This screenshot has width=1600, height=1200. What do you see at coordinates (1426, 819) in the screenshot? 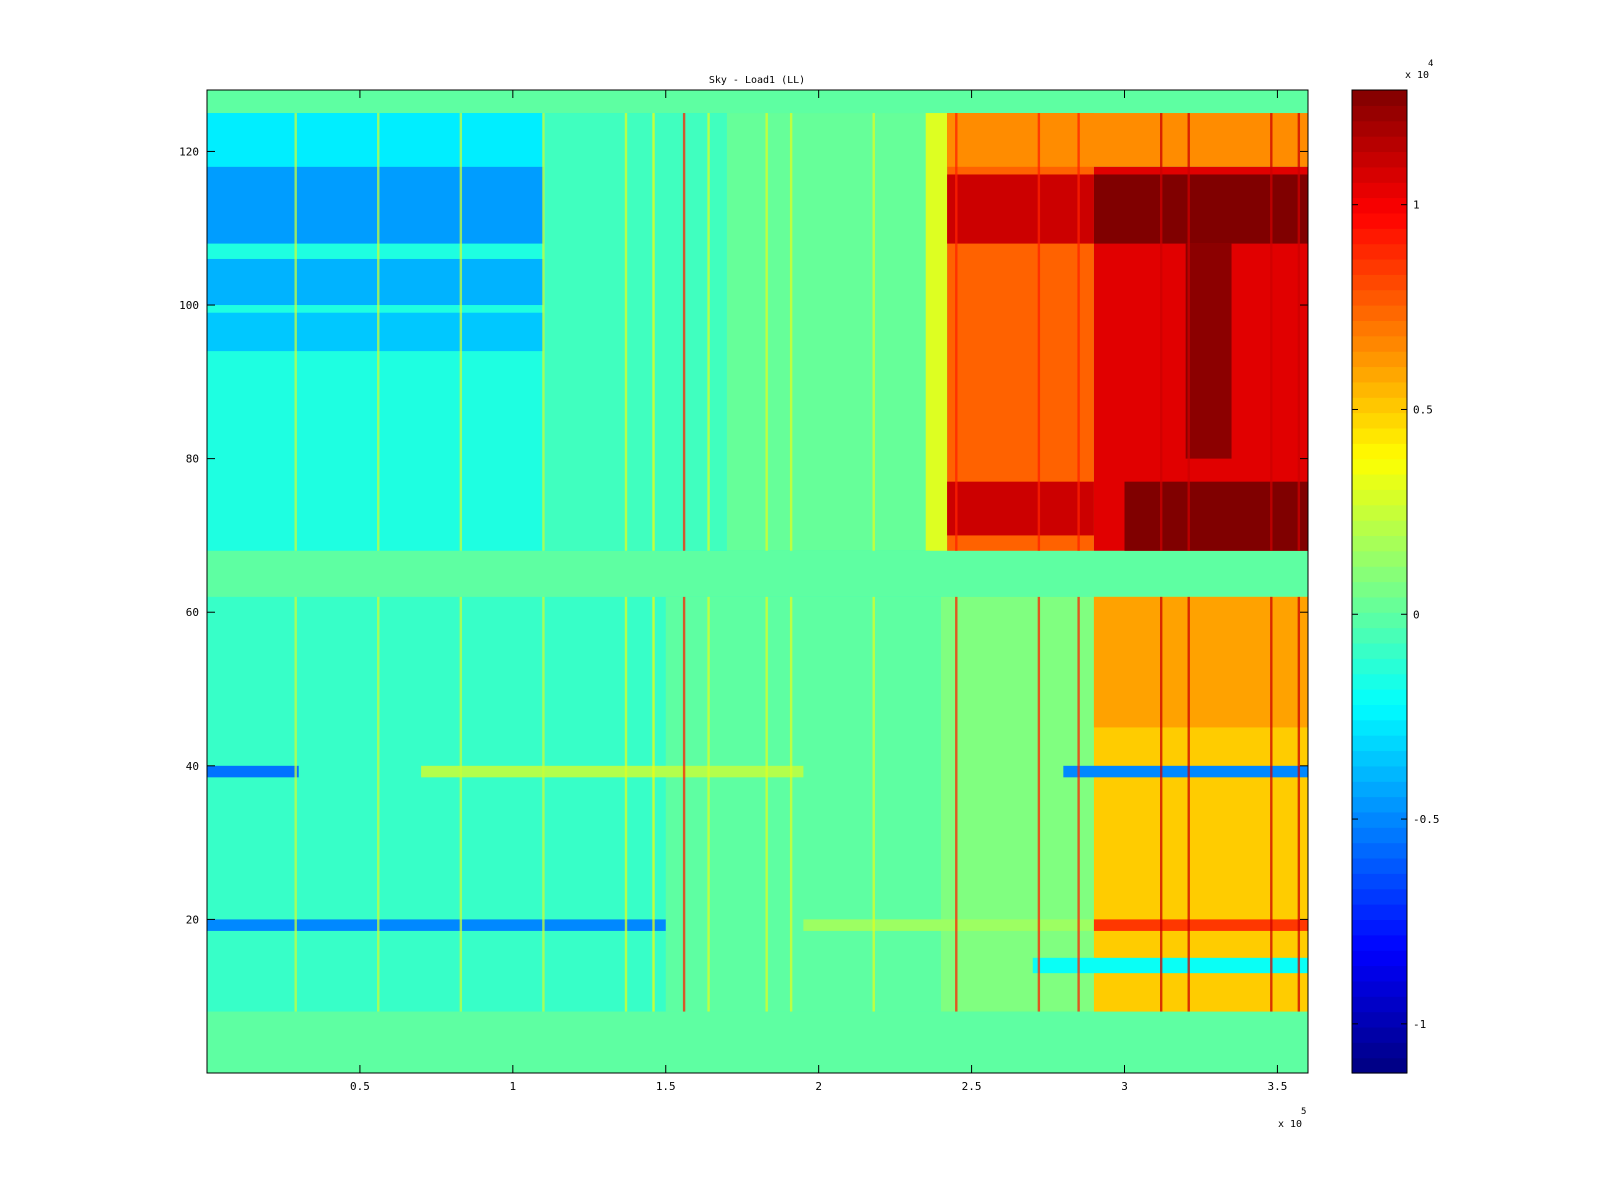
I see `colorbar-tick-label: -0.5` at bounding box center [1426, 819].